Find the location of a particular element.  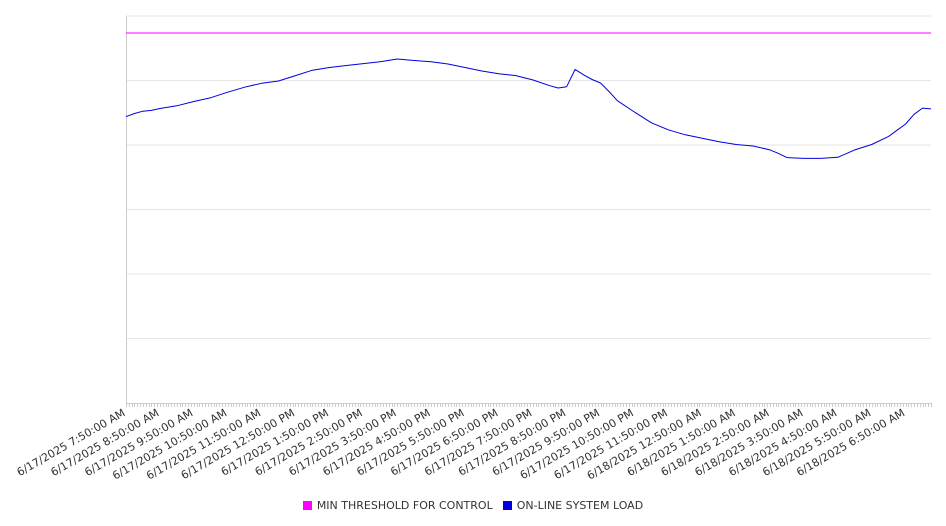

legend-item: ON-LINE SYSTEM LOAD is located at coordinates (573, 505).